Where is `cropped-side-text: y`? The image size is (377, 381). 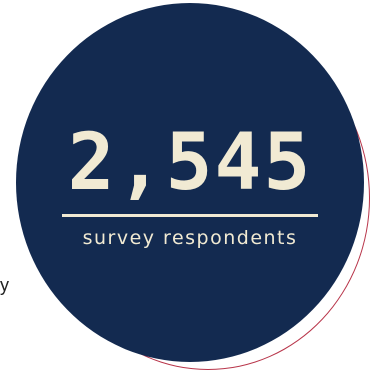 cropped-side-text: y is located at coordinates (4, 285).